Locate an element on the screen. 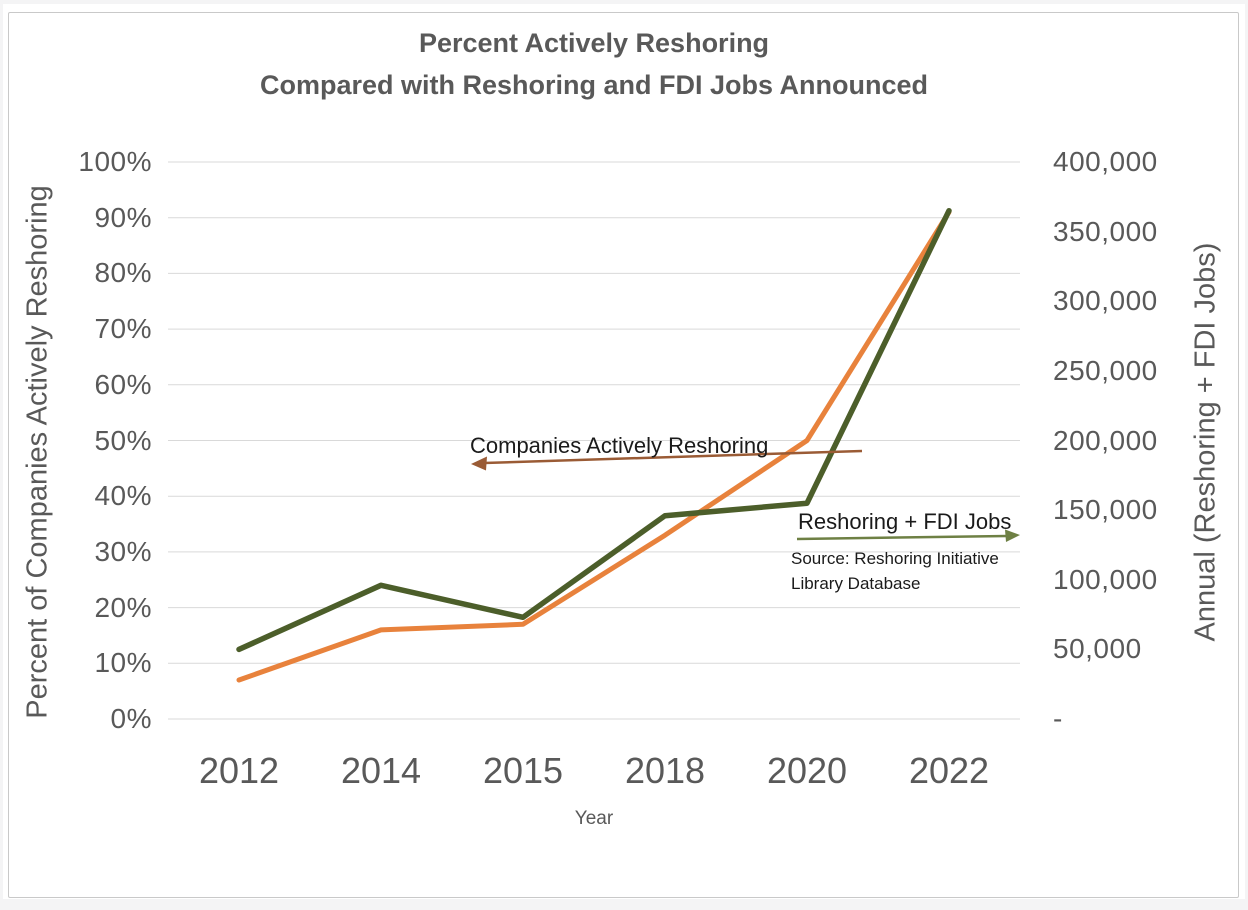  y-left-tick-label: 0% is located at coordinates (131, 718).